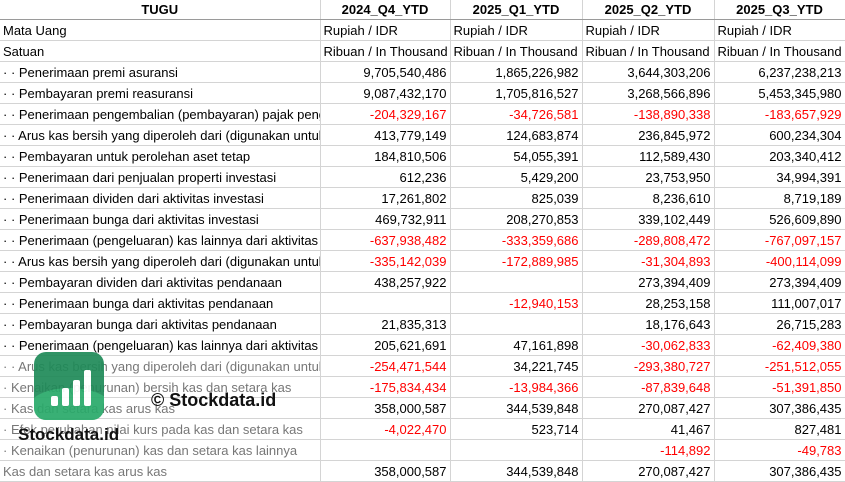 The width and height of the screenshot is (845, 482). Describe the element at coordinates (516, 219) in the screenshot. I see `value-cell: 208,270,853` at that location.